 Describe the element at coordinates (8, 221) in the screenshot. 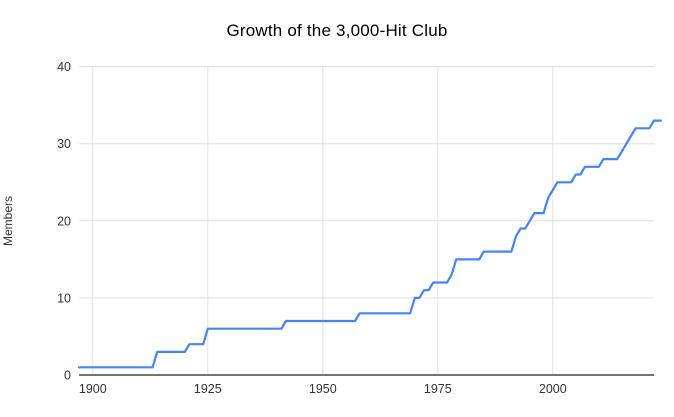

I see `y-axis-title: Members` at that location.